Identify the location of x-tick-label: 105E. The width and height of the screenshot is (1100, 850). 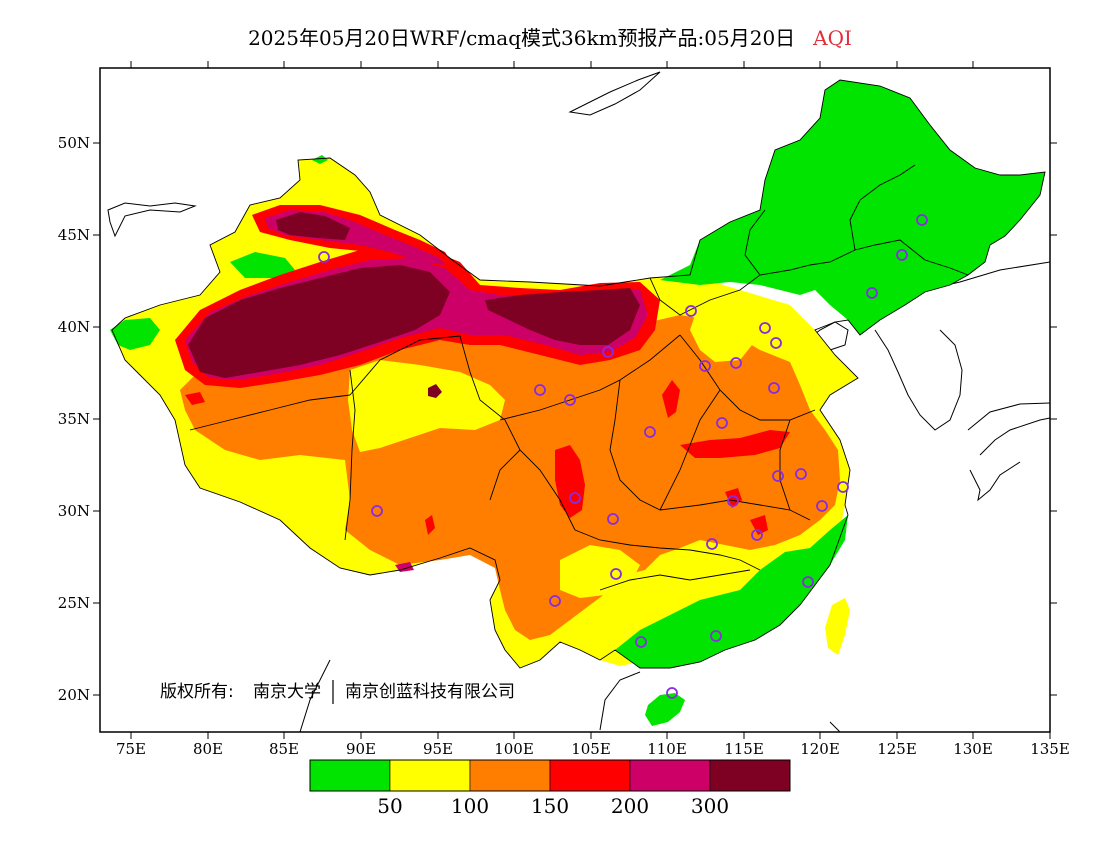
(591, 749).